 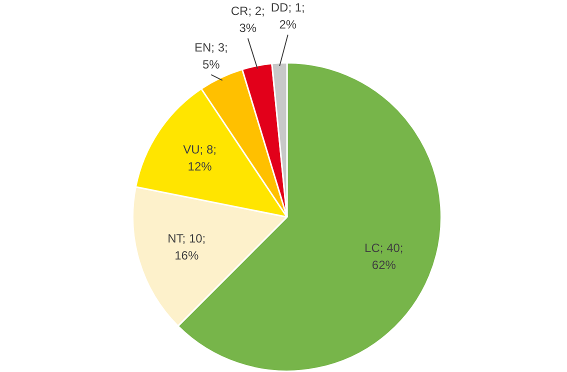 What do you see at coordinates (384, 256) in the screenshot?
I see `slice-label: LC; 40; 62%` at bounding box center [384, 256].